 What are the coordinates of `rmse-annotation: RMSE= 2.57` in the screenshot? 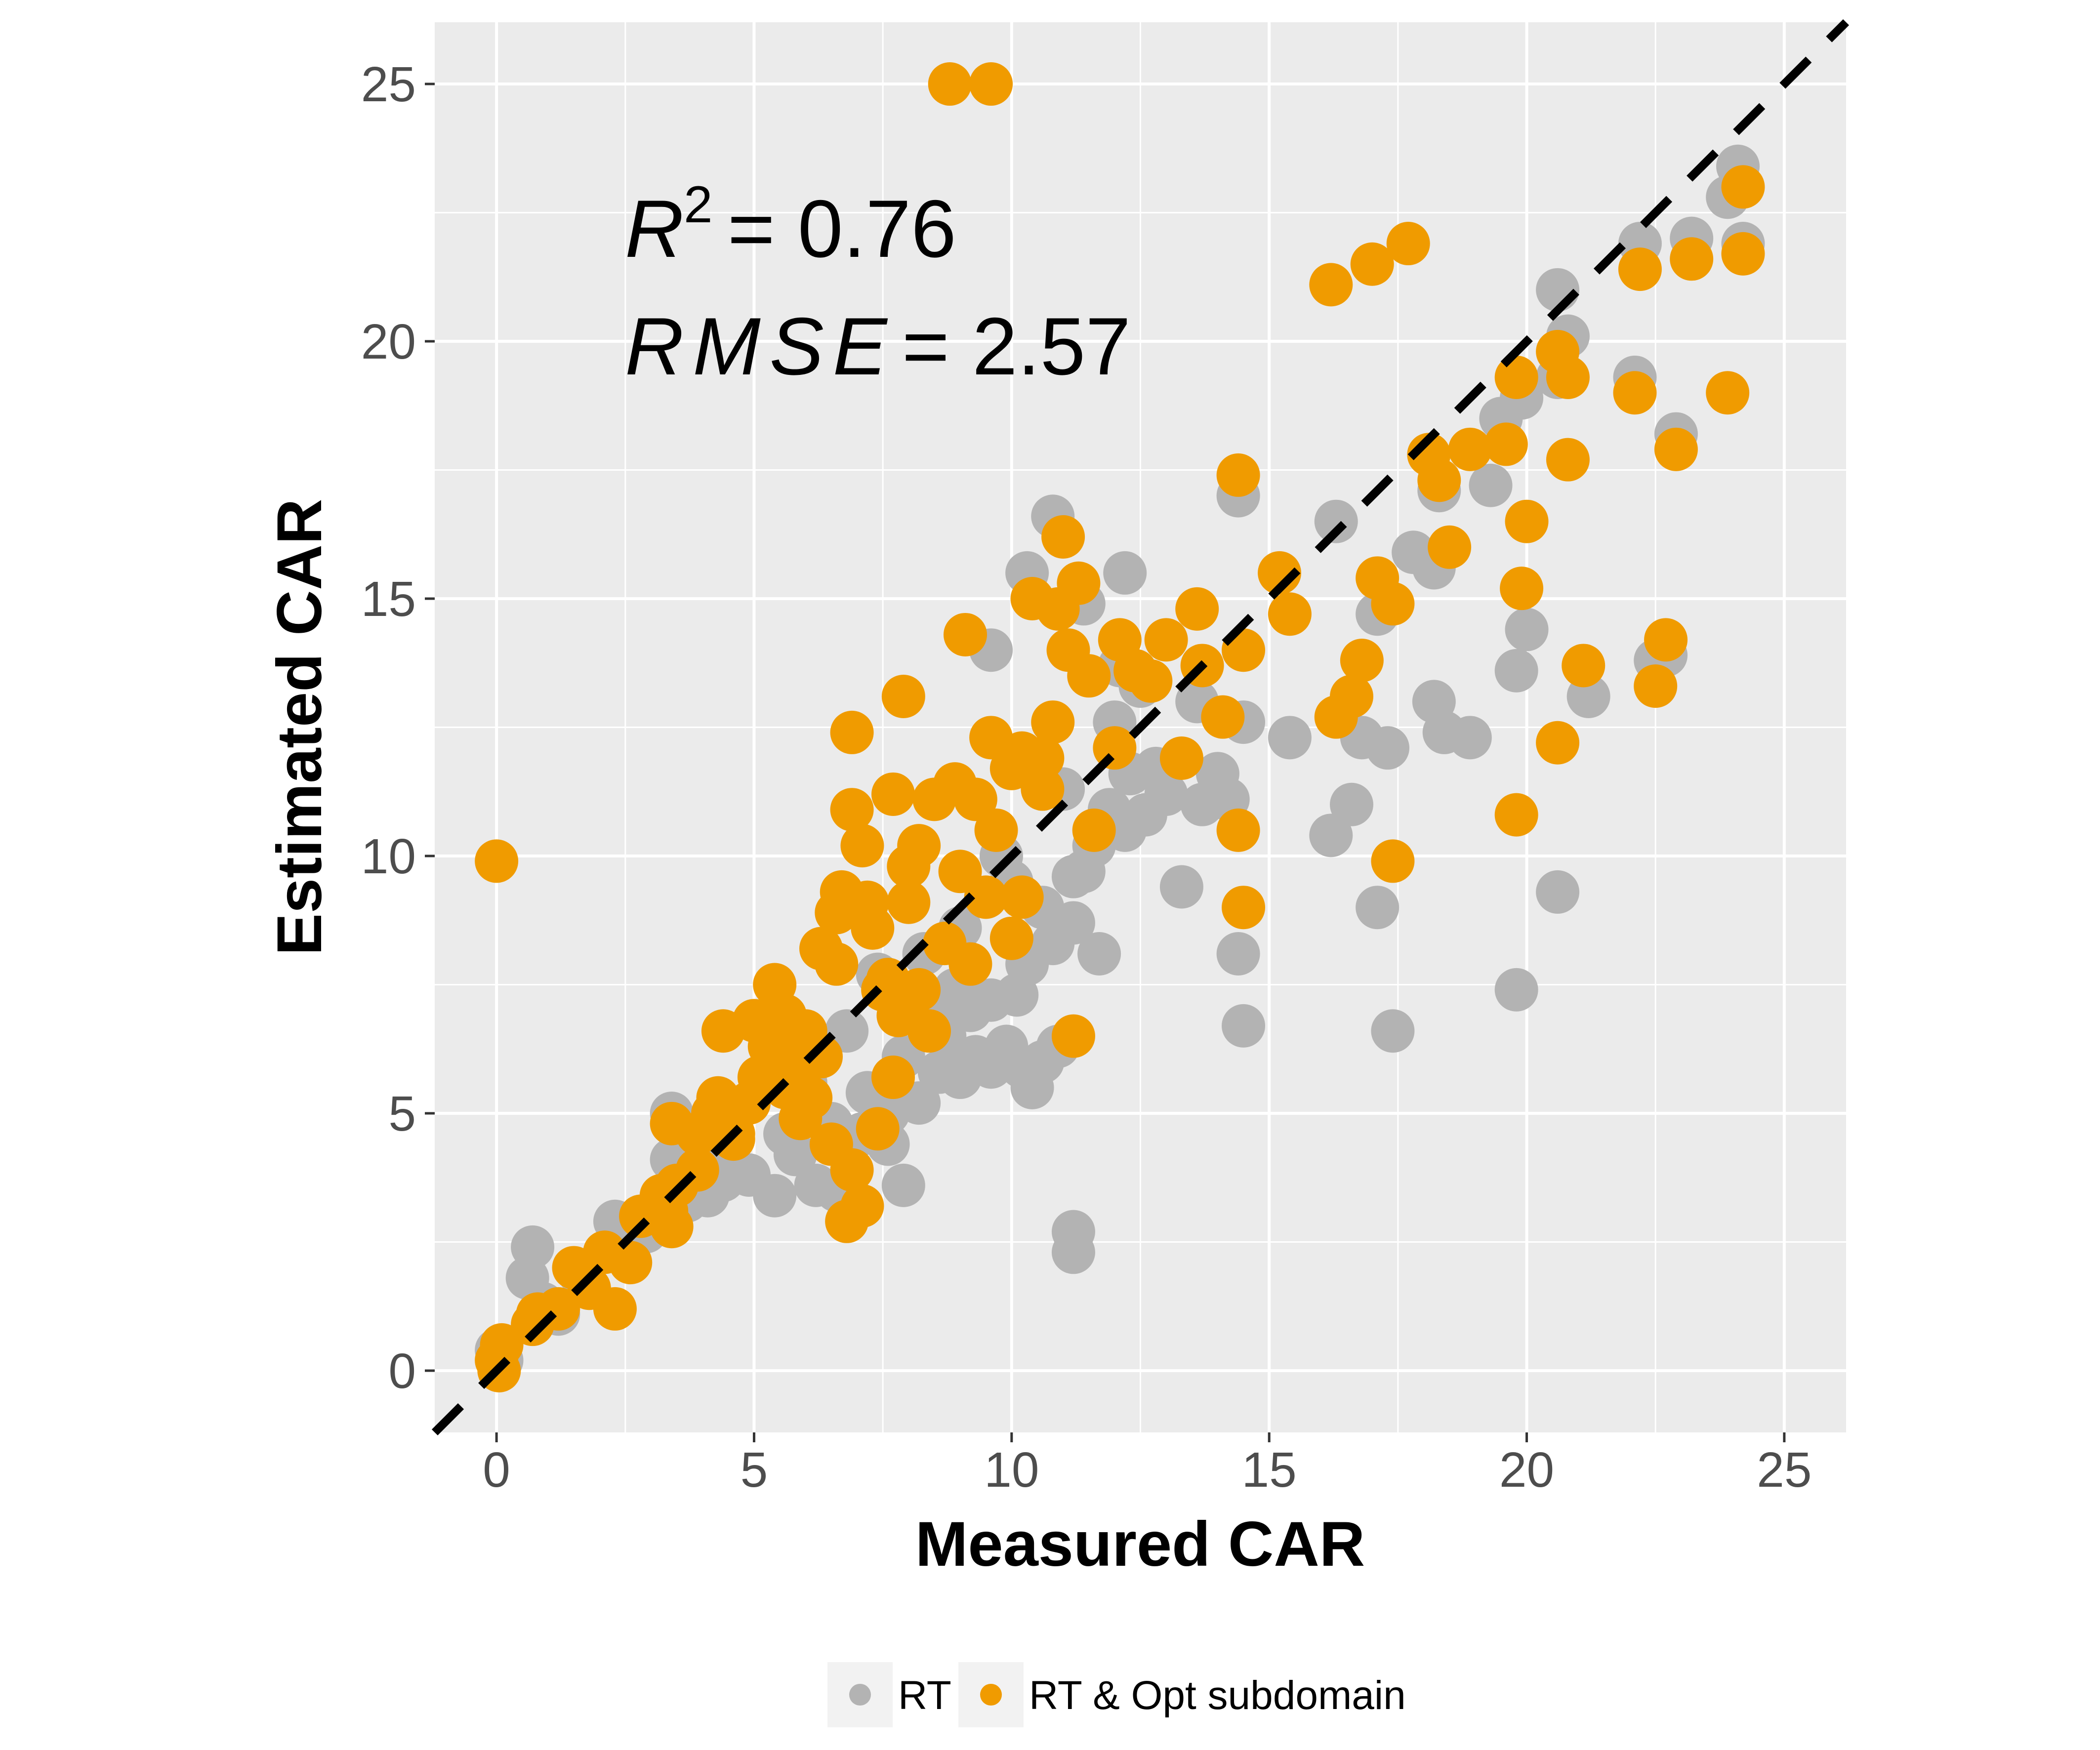 It's located at (878, 346).